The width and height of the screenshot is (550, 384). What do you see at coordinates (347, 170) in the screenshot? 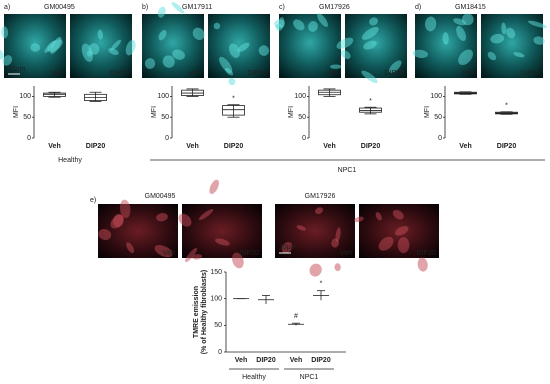
I see `group-label: NPC1` at bounding box center [347, 170].